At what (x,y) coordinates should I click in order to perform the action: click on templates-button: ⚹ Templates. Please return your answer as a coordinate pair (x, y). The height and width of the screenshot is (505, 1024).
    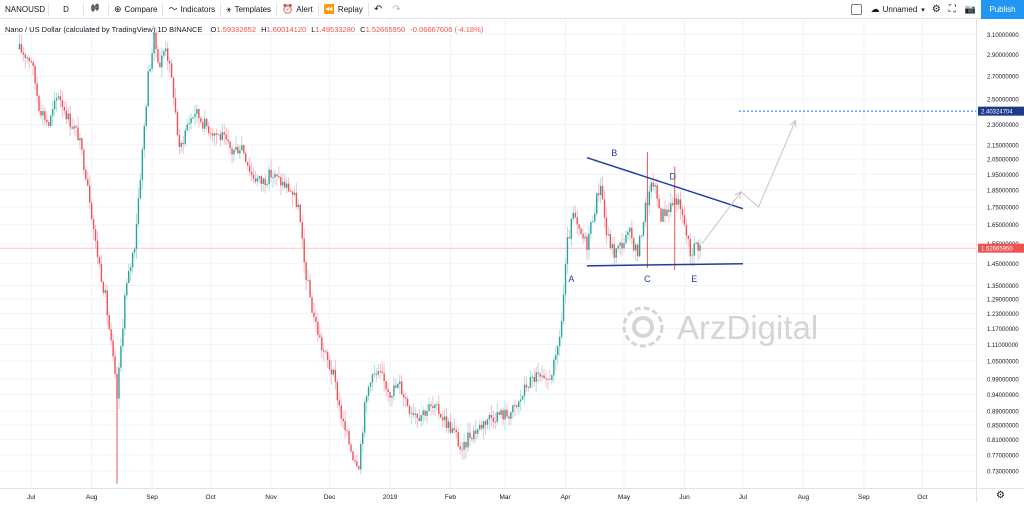
    Looking at the image, I should click on (248, 9).